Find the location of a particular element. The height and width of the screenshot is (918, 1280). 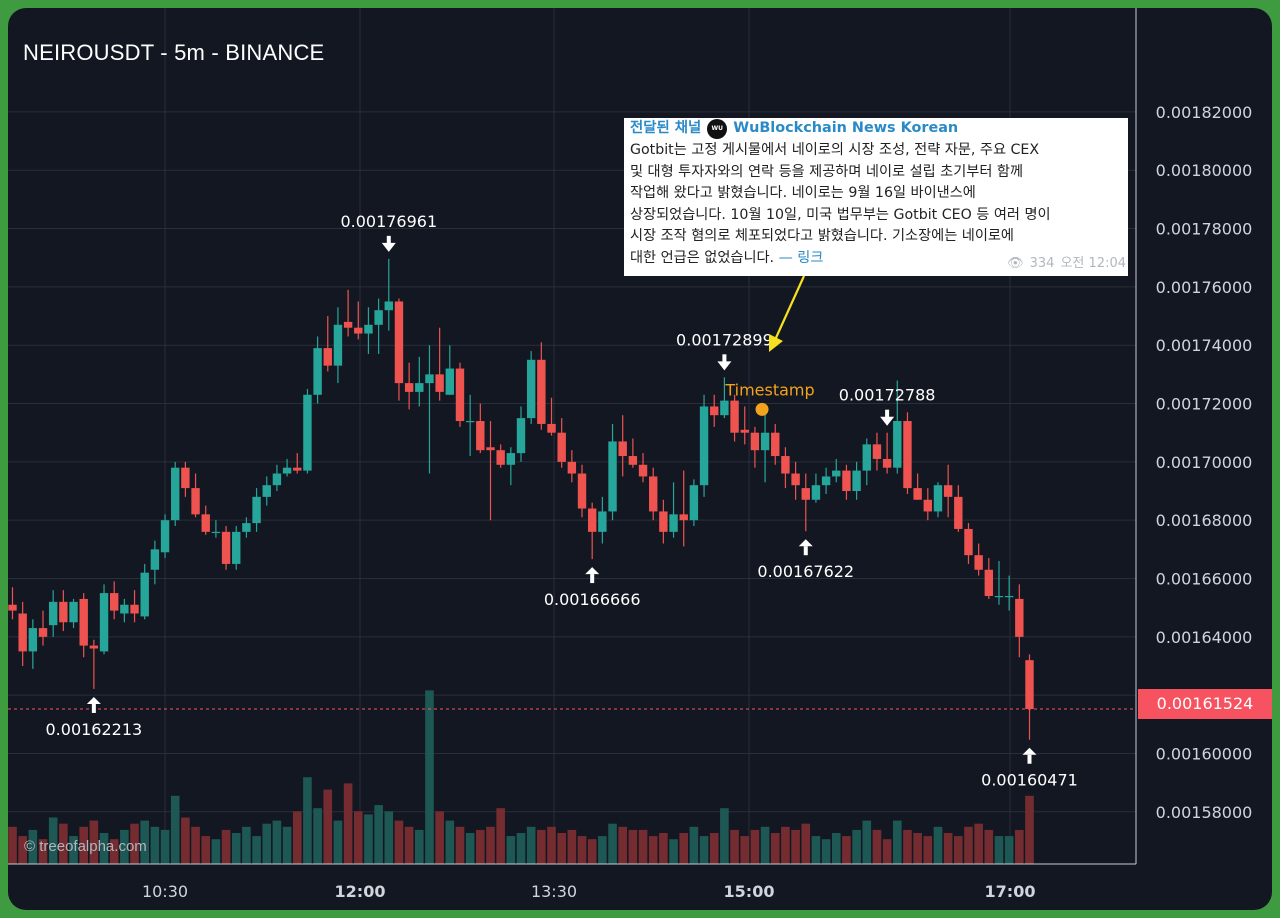

eye-icon: 👁 is located at coordinates (1015, 263).